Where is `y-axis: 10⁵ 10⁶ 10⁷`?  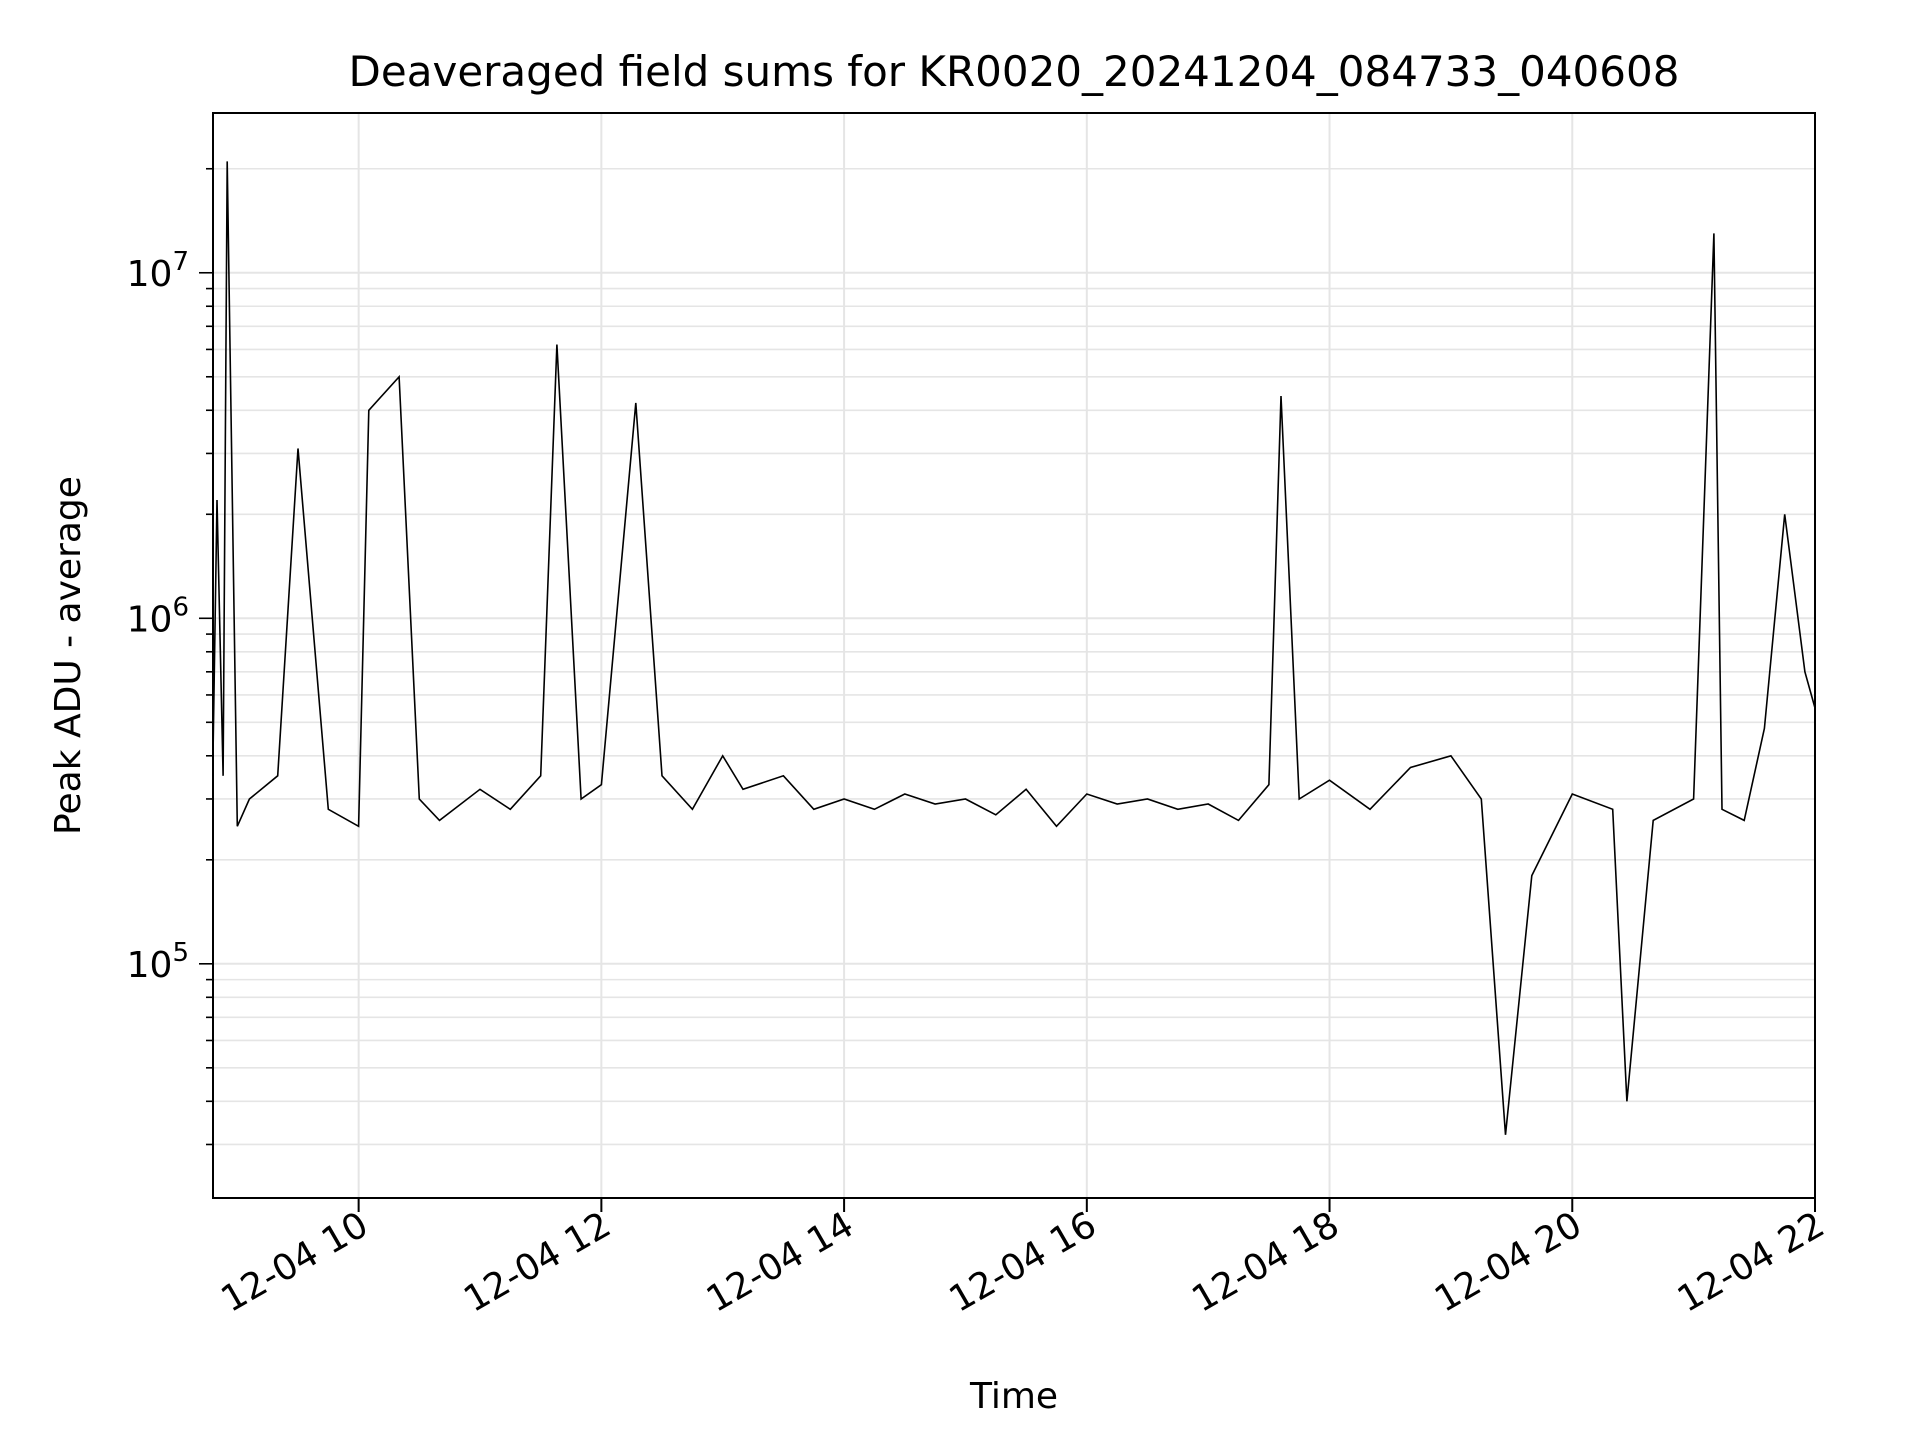 y-axis: 10⁵ 10⁶ 10⁷ is located at coordinates (158, 616).